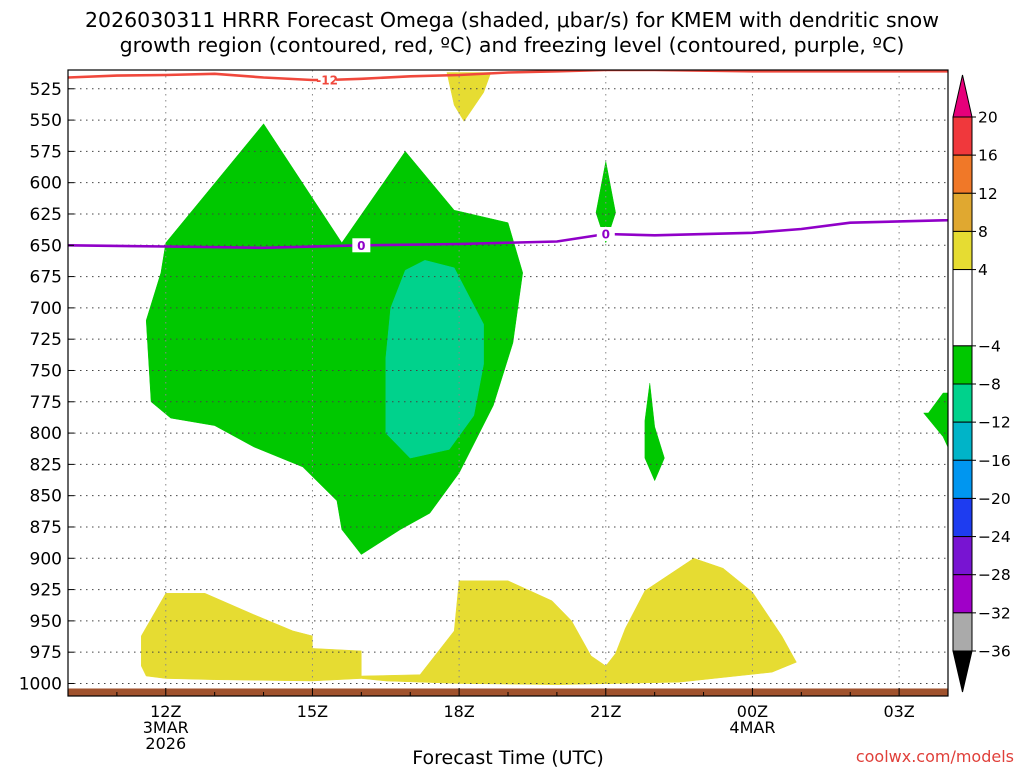  I want to click on y-tick-label-575: 575, so click(46, 152).